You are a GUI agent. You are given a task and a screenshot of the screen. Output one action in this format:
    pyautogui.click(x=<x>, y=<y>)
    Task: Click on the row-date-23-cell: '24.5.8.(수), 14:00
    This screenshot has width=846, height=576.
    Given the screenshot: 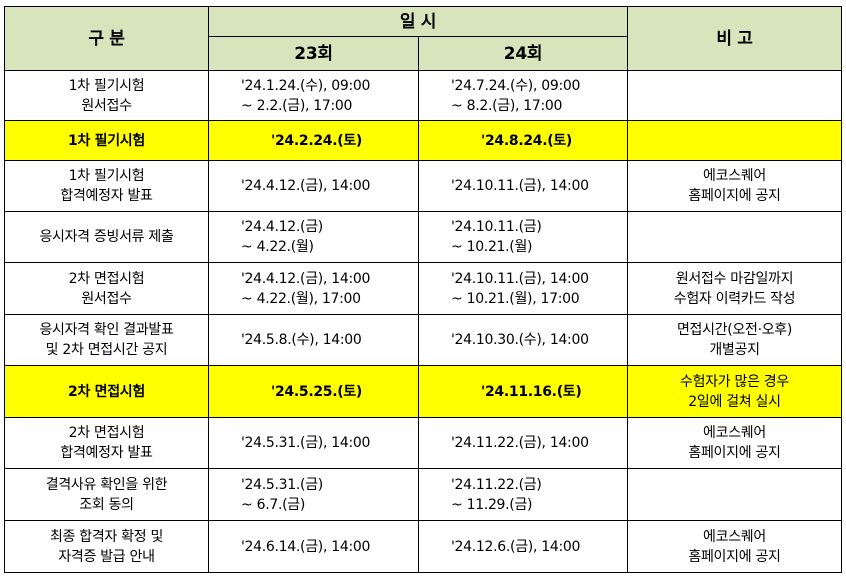 What is the action you would take?
    pyautogui.click(x=313, y=340)
    